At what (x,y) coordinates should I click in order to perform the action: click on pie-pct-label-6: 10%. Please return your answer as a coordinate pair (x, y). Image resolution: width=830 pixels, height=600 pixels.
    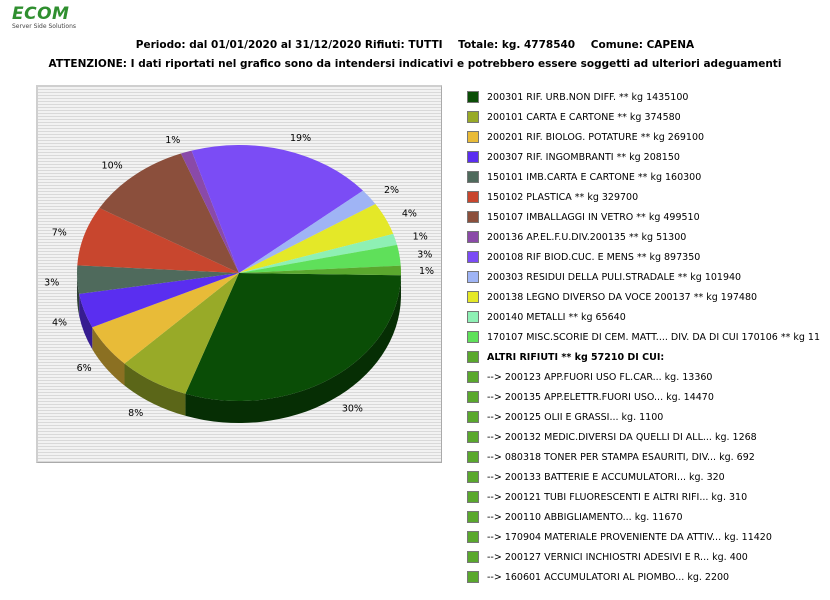
    Looking at the image, I should click on (112, 166).